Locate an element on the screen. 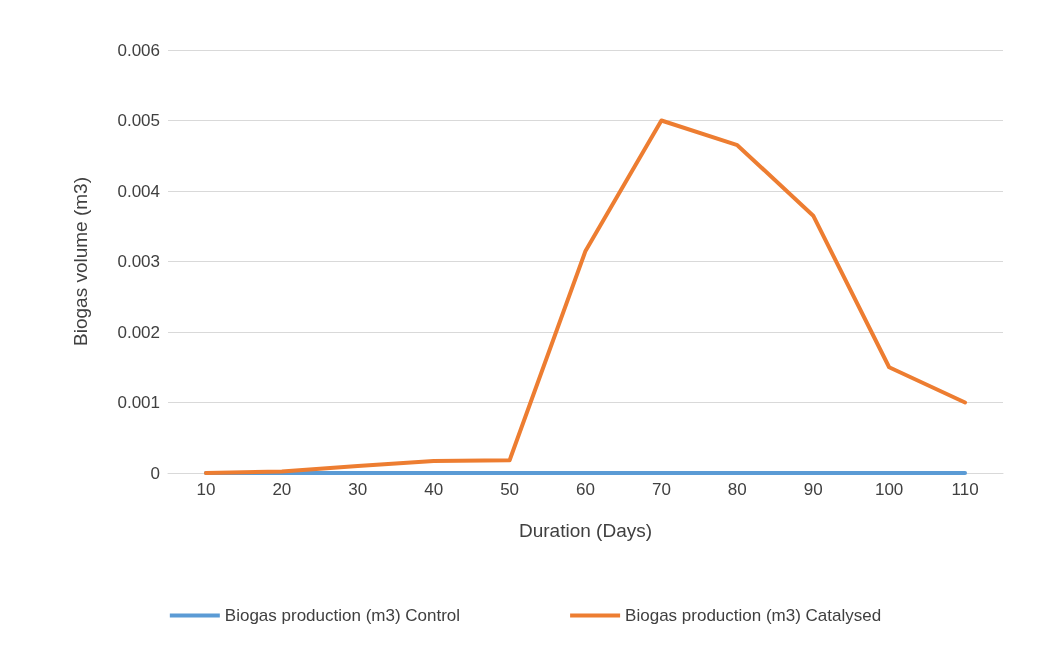  x-tick-label: 30 is located at coordinates (358, 489).